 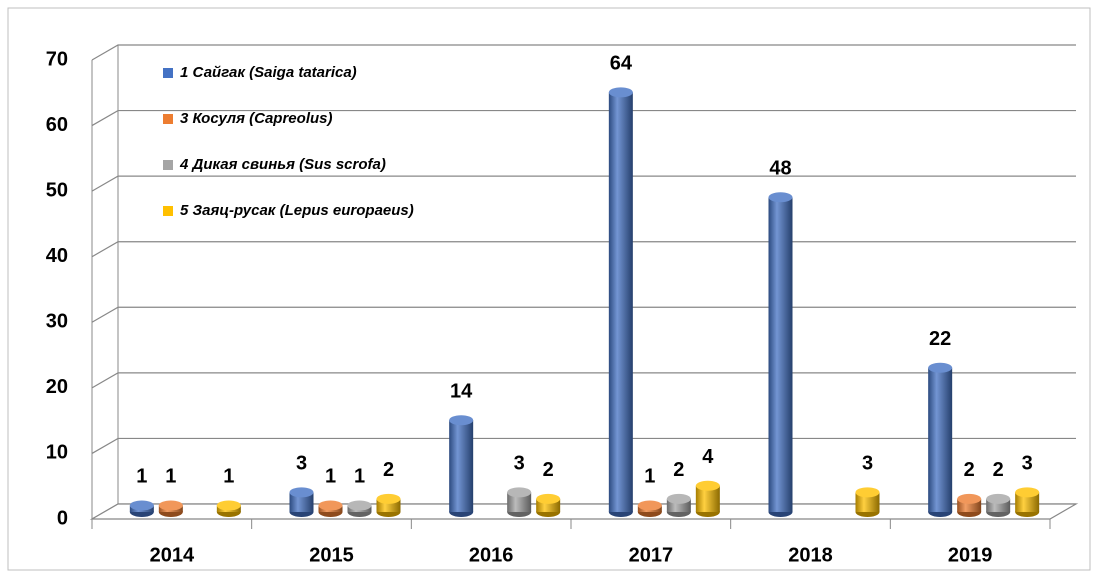 I want to click on y-tick-label: 70, so click(x=57, y=59).